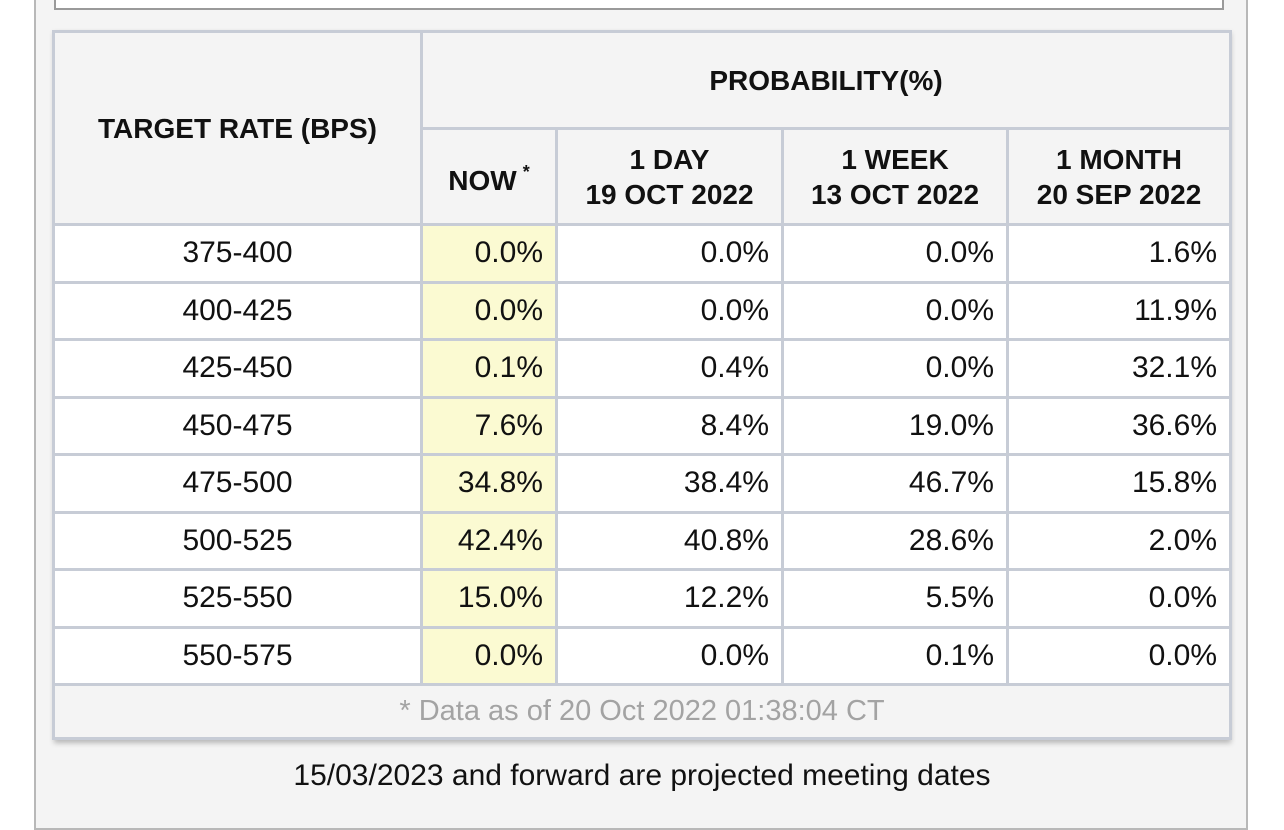 The height and width of the screenshot is (830, 1284). I want to click on data-timestamp-footnote: * Data as of 20 Oct 2022 01:38:04 CT, so click(642, 711).